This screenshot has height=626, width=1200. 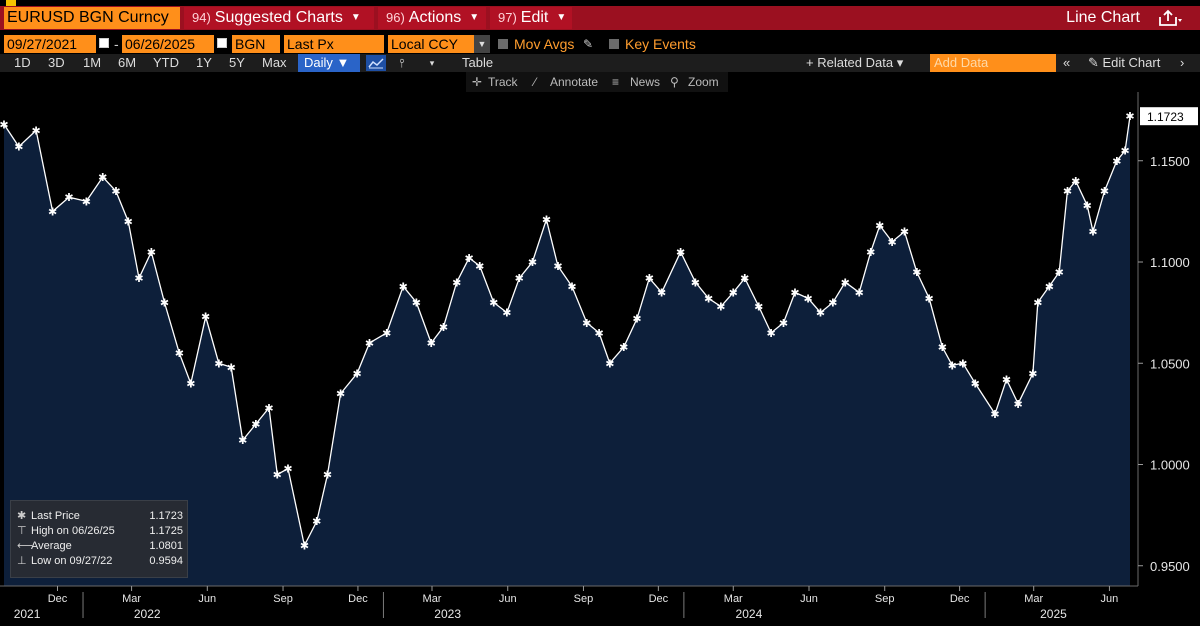 I want to click on line-chart-icon, so click(x=376, y=63).